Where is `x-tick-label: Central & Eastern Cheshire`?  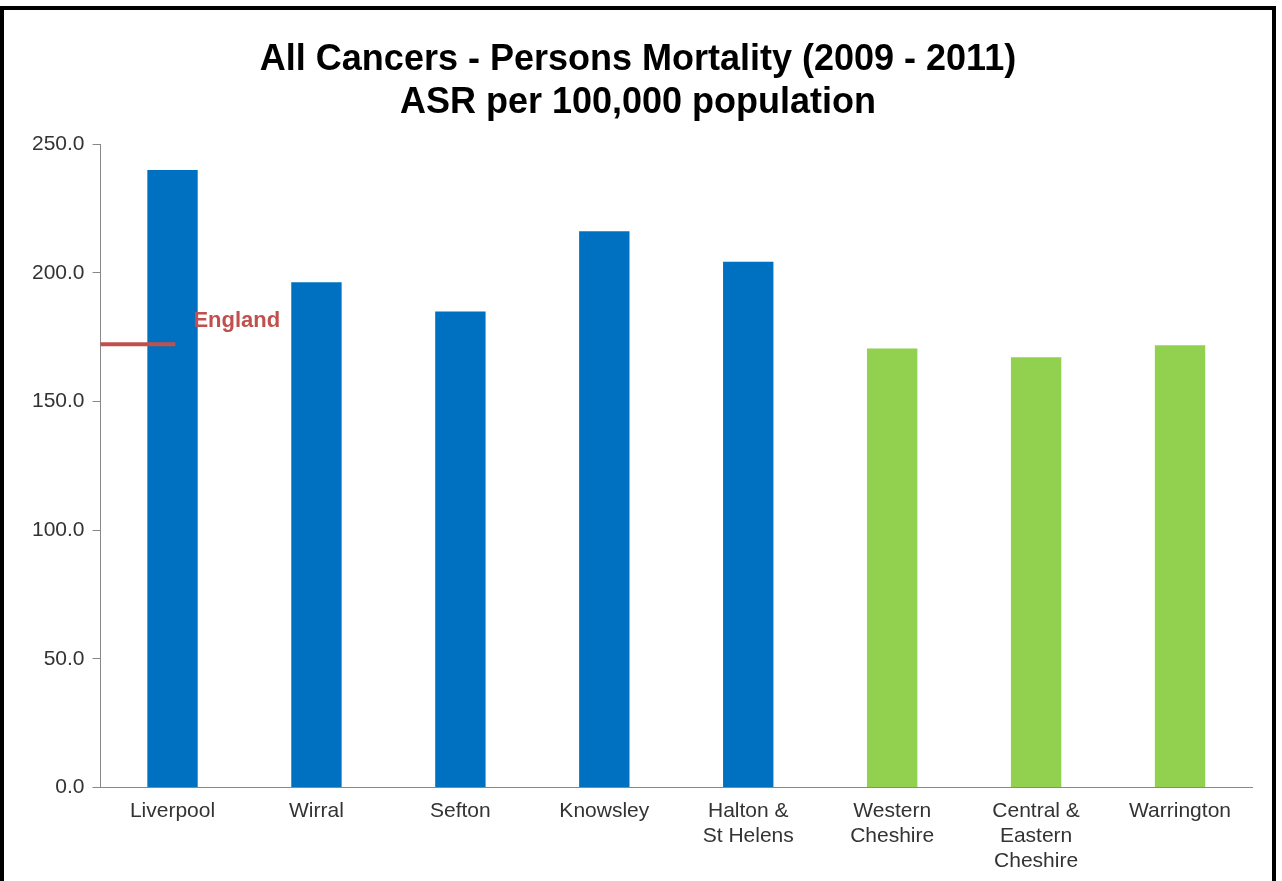
x-tick-label: Central & Eastern Cheshire is located at coordinates (1036, 834).